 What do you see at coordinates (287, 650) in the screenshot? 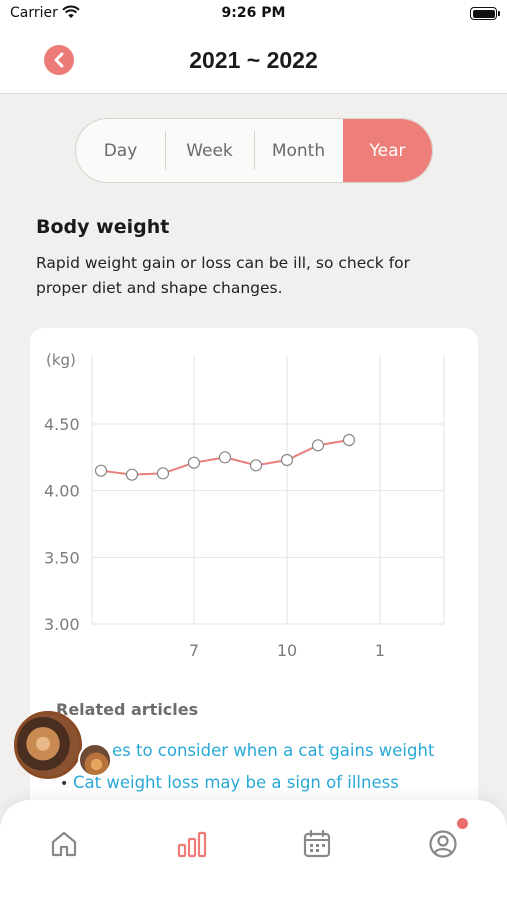
I see `x-tick-label: 10` at bounding box center [287, 650].